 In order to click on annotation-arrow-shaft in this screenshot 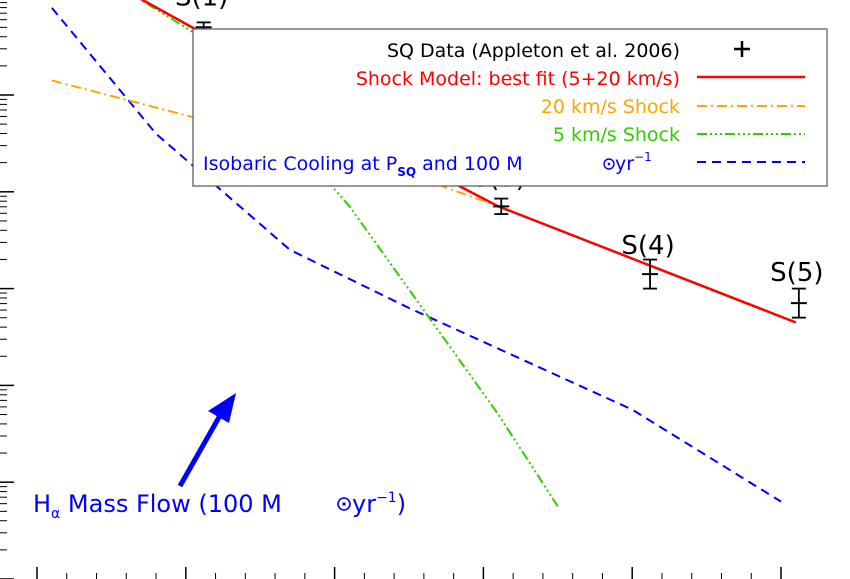, I will do `click(201, 449)`.